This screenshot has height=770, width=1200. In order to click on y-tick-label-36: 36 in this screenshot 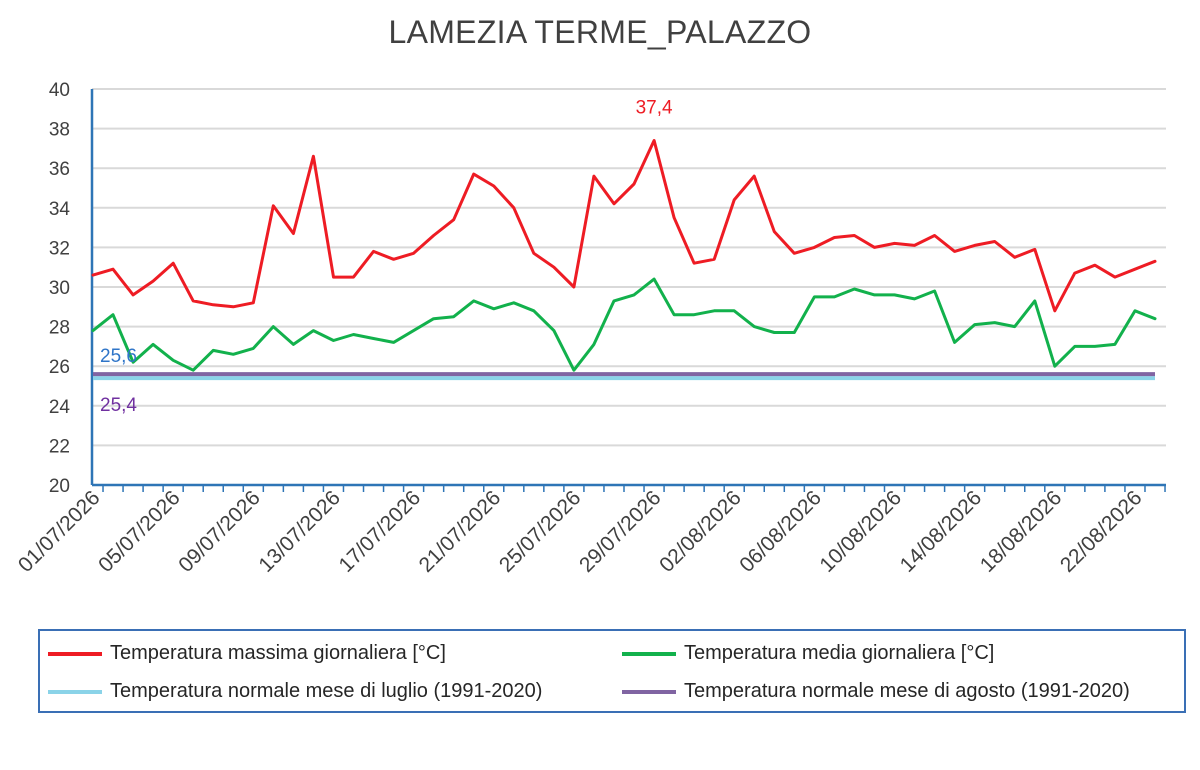, I will do `click(59, 169)`.